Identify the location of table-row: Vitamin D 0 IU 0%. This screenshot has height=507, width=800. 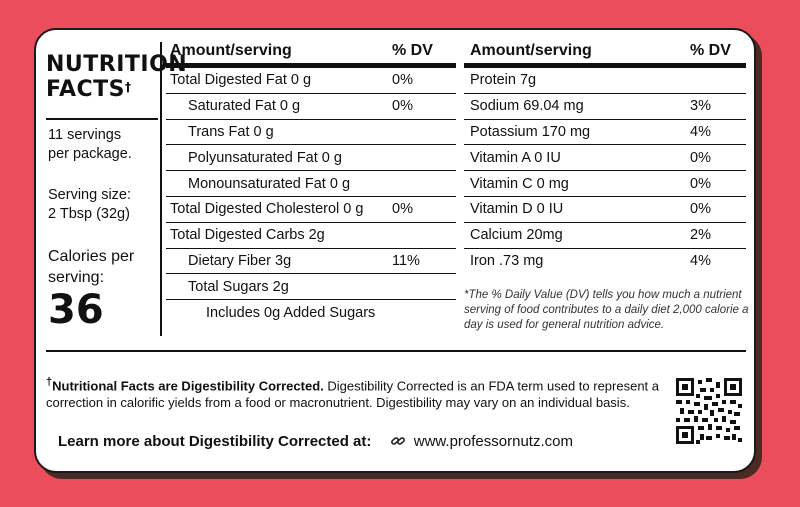
(605, 210).